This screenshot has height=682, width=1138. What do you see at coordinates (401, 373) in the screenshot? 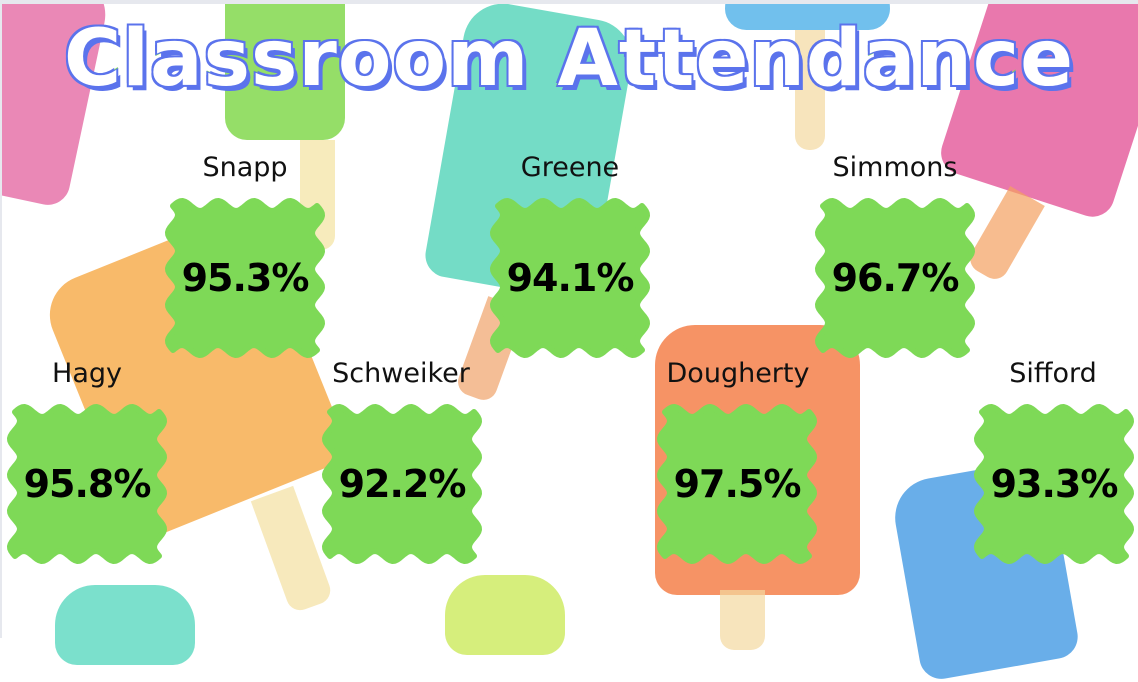
I see `teacher-name: Schweiker` at bounding box center [401, 373].